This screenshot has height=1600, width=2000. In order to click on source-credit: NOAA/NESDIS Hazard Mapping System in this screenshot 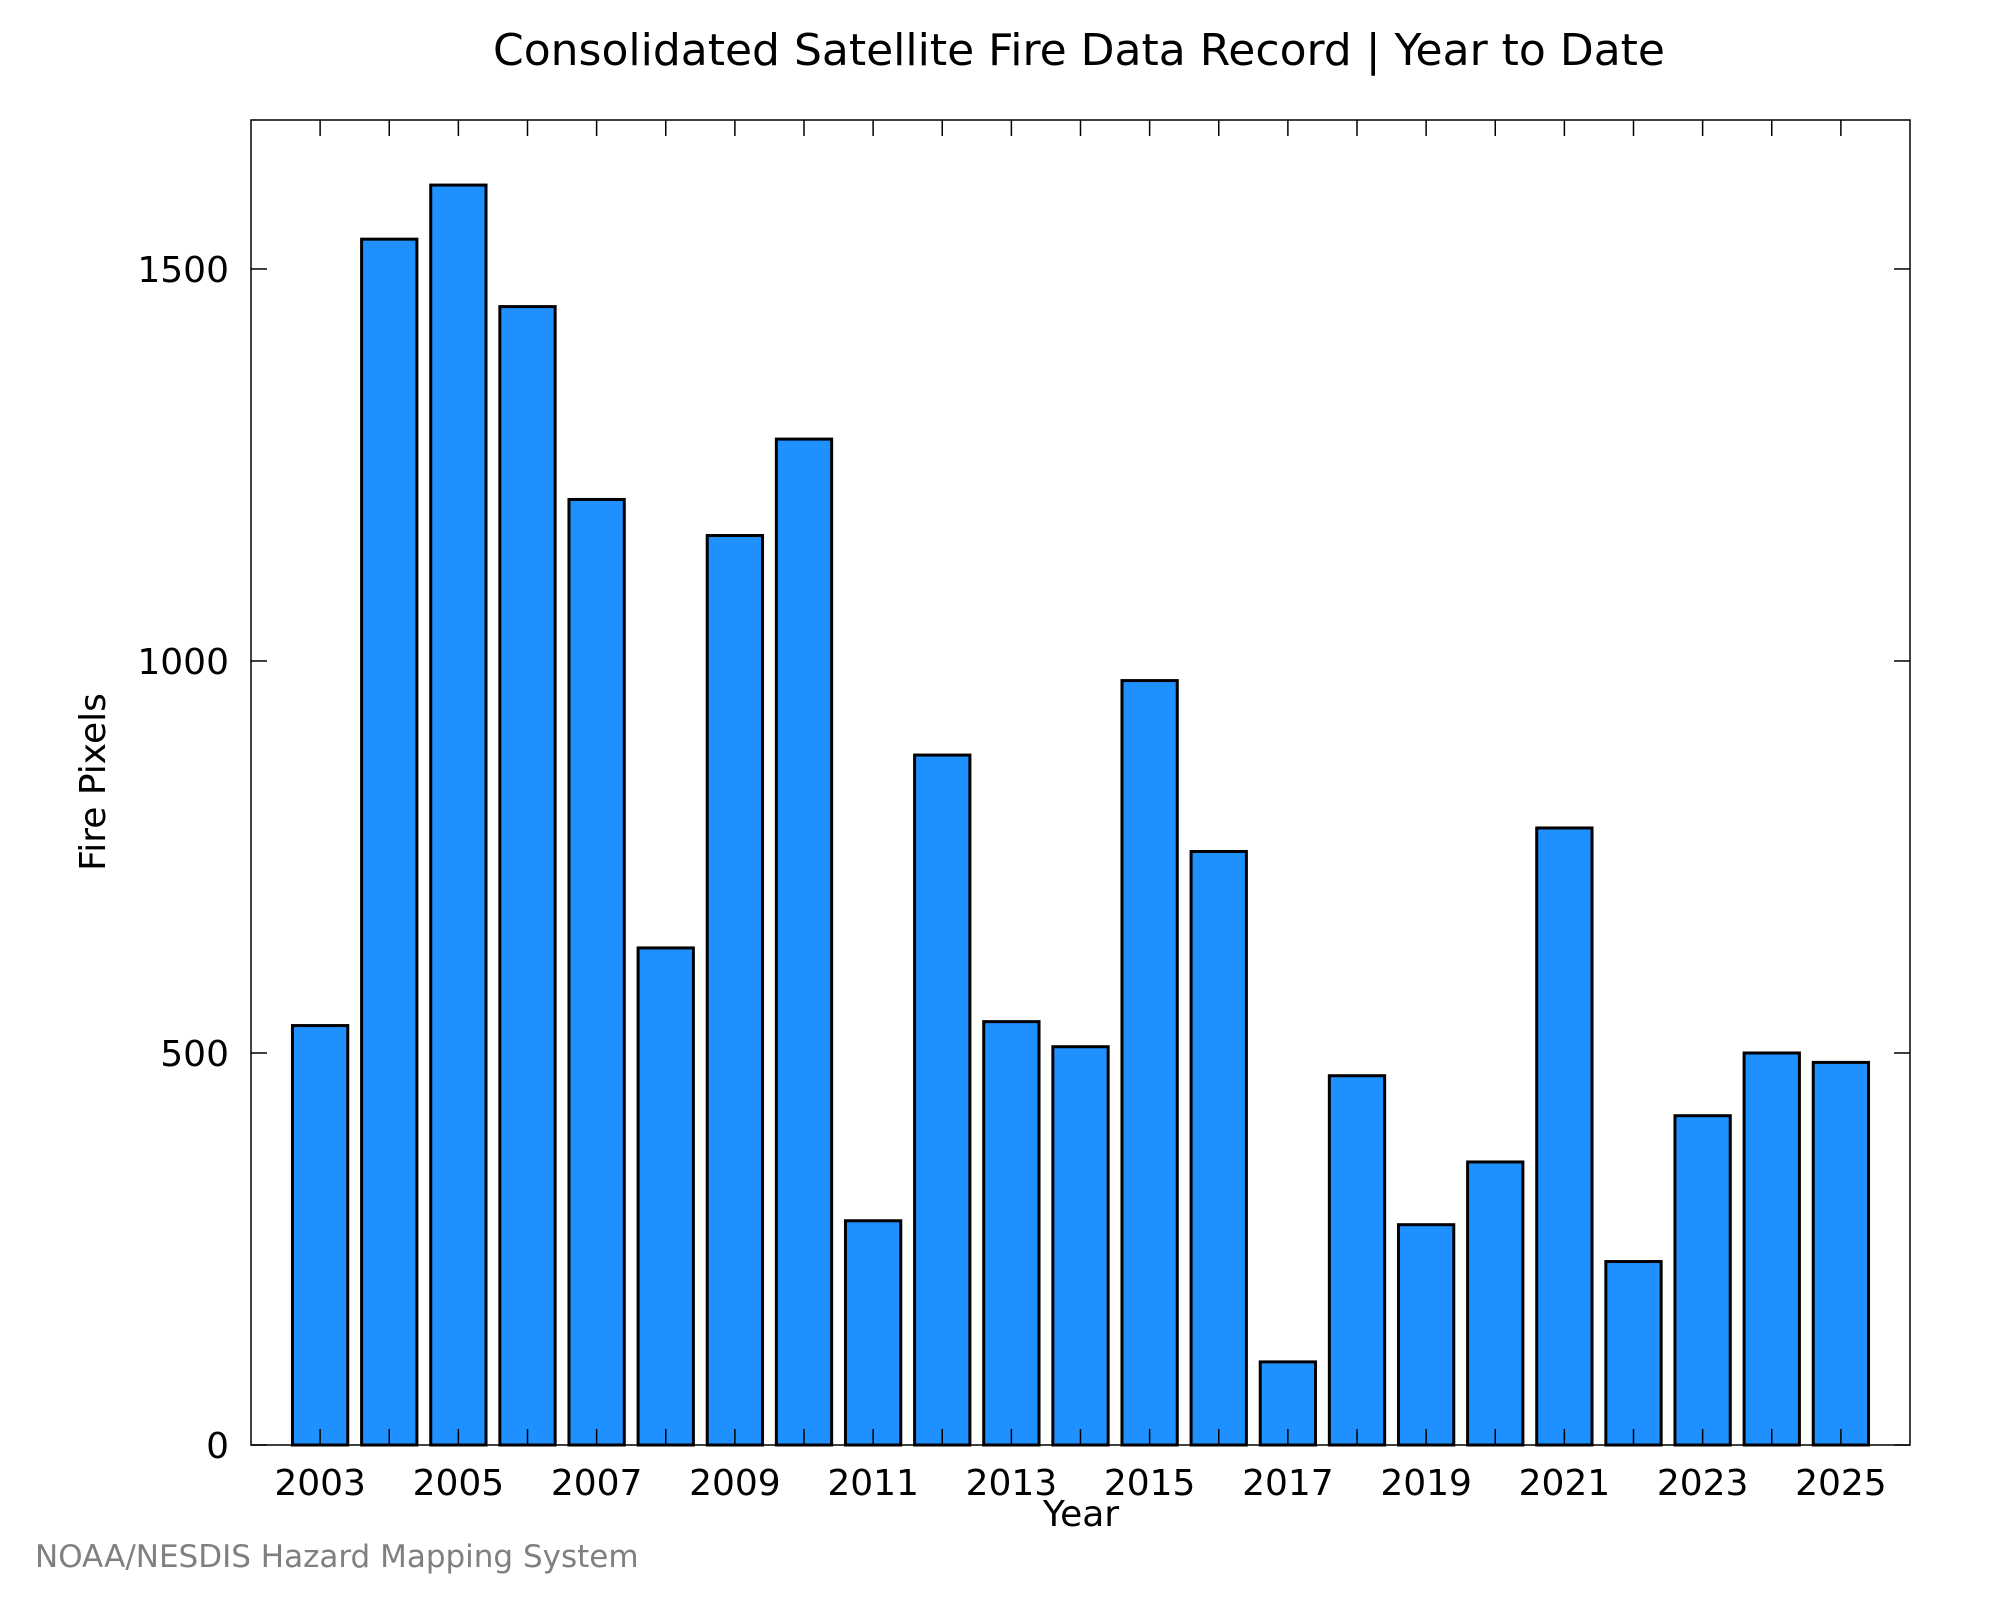, I will do `click(337, 1557)`.